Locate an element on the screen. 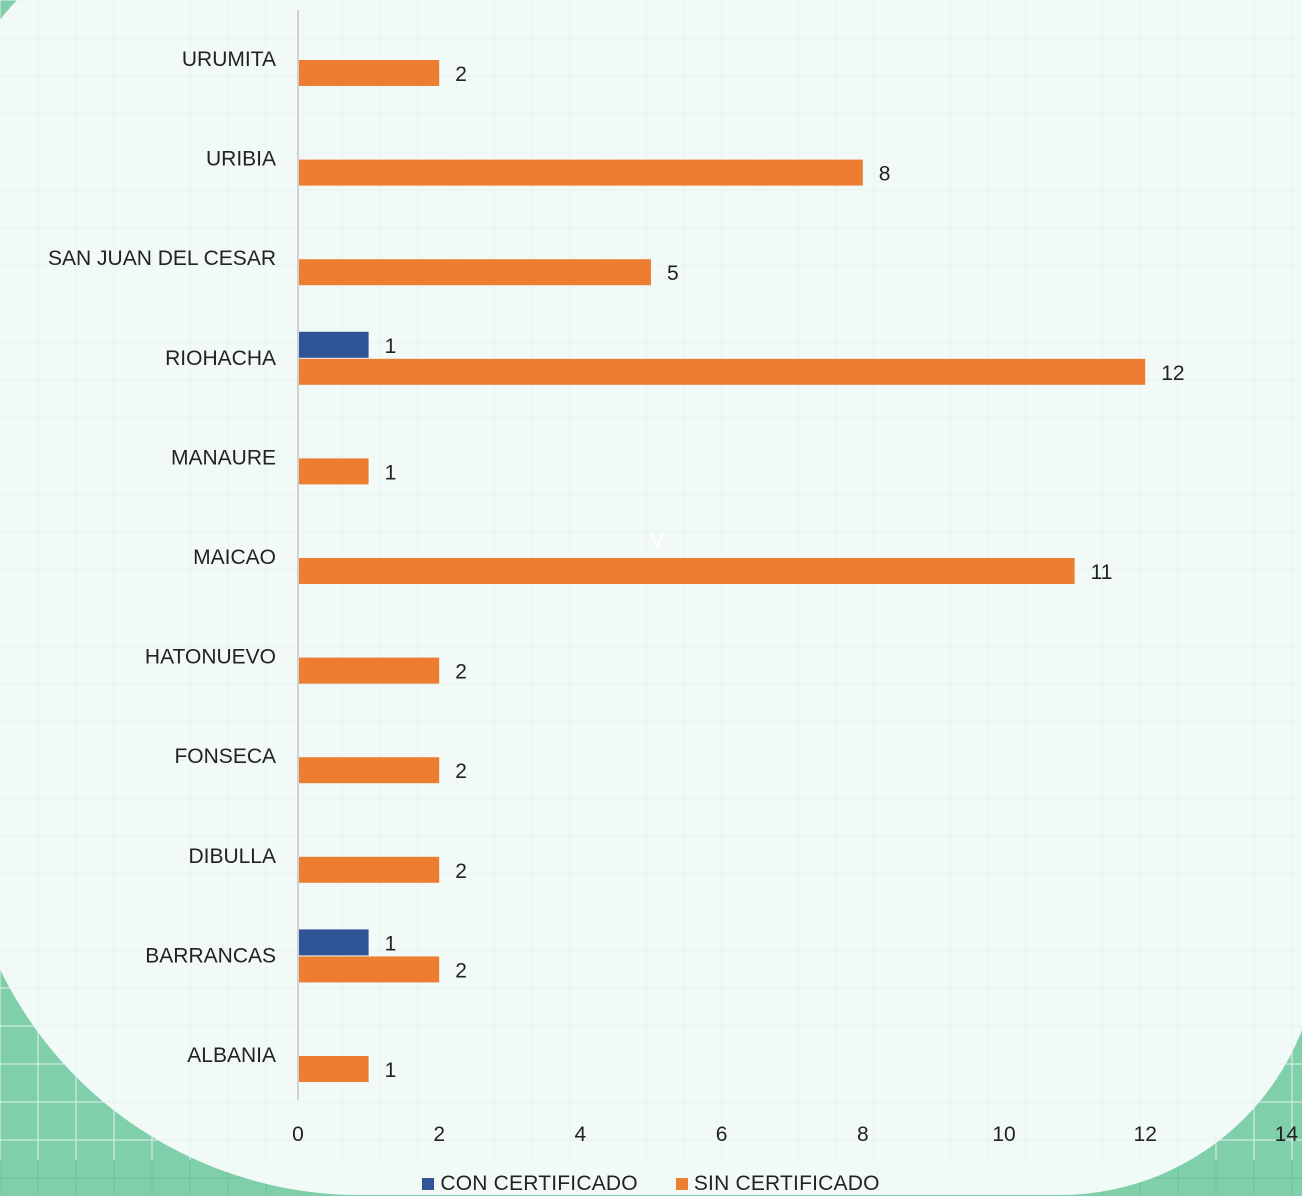  category-label: URIBIA is located at coordinates (241, 159).